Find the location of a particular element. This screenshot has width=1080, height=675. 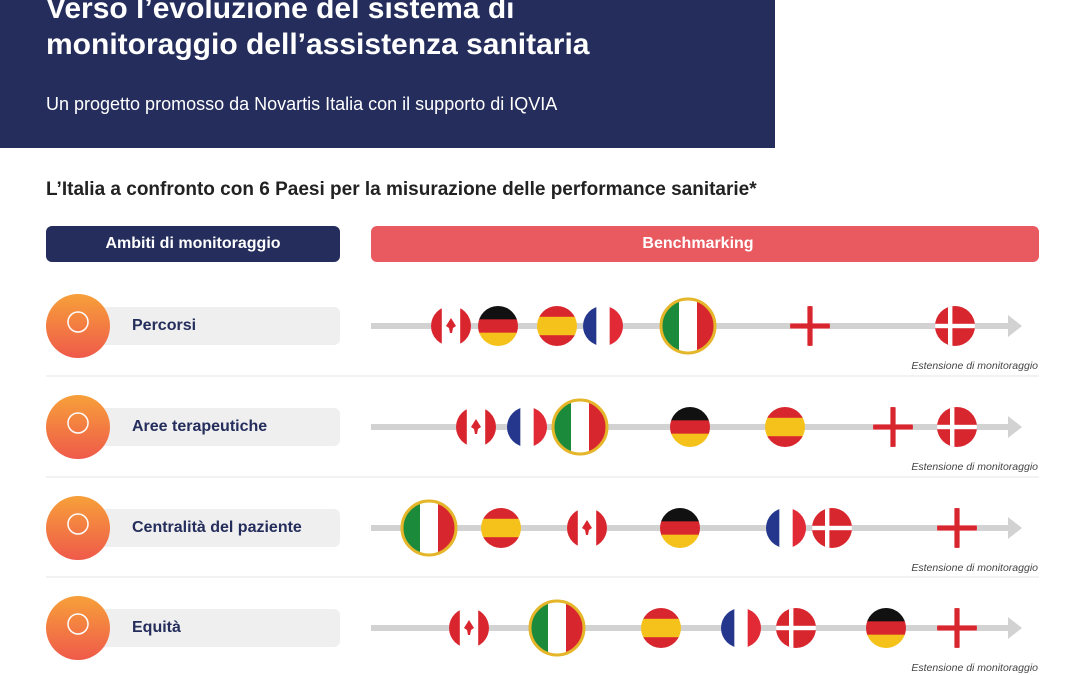

row-label: Aree terapeutiche is located at coordinates (199, 426).